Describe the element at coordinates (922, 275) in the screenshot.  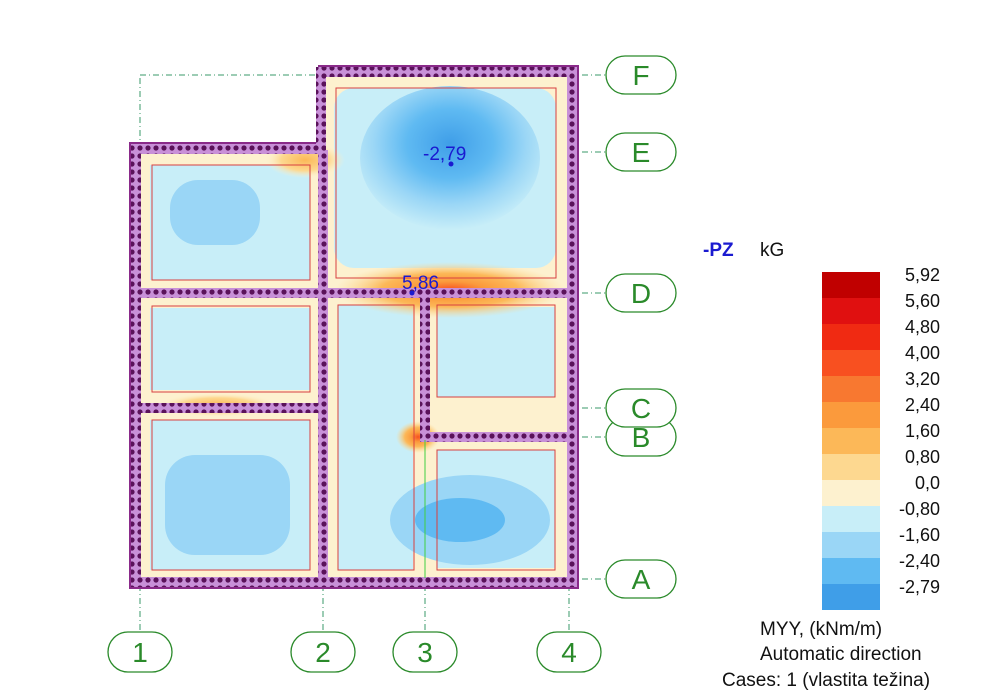
I see `legend-label: 5,92` at that location.